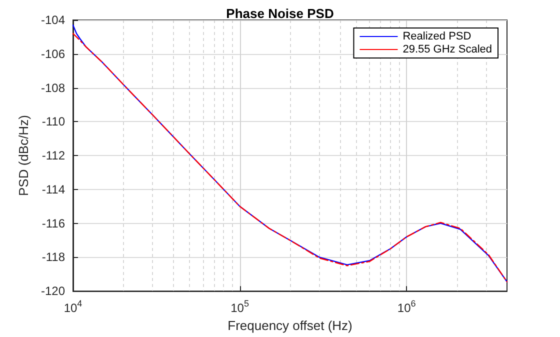  Describe the element at coordinates (437, 36) in the screenshot. I see `legend-label: Realized PSD` at that location.